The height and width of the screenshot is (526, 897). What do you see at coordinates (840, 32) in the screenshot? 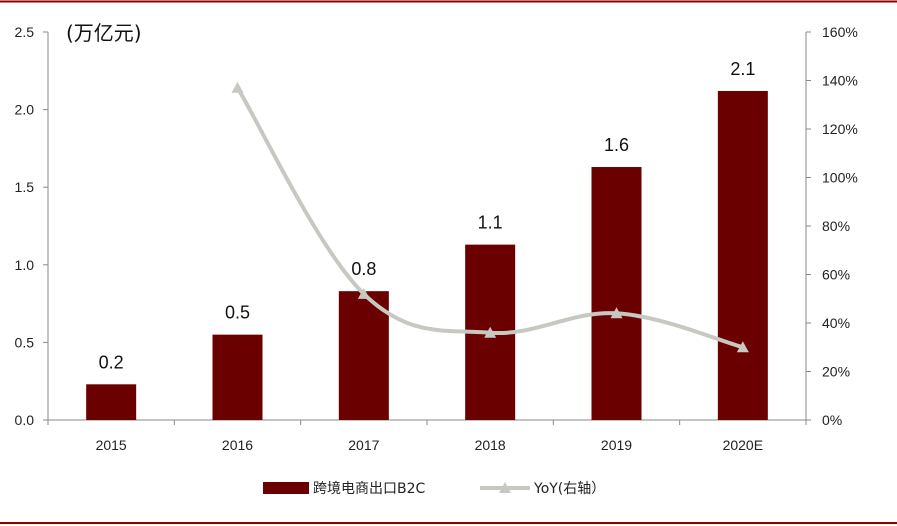
I see `y-right-tick-label: 160%` at bounding box center [840, 32].